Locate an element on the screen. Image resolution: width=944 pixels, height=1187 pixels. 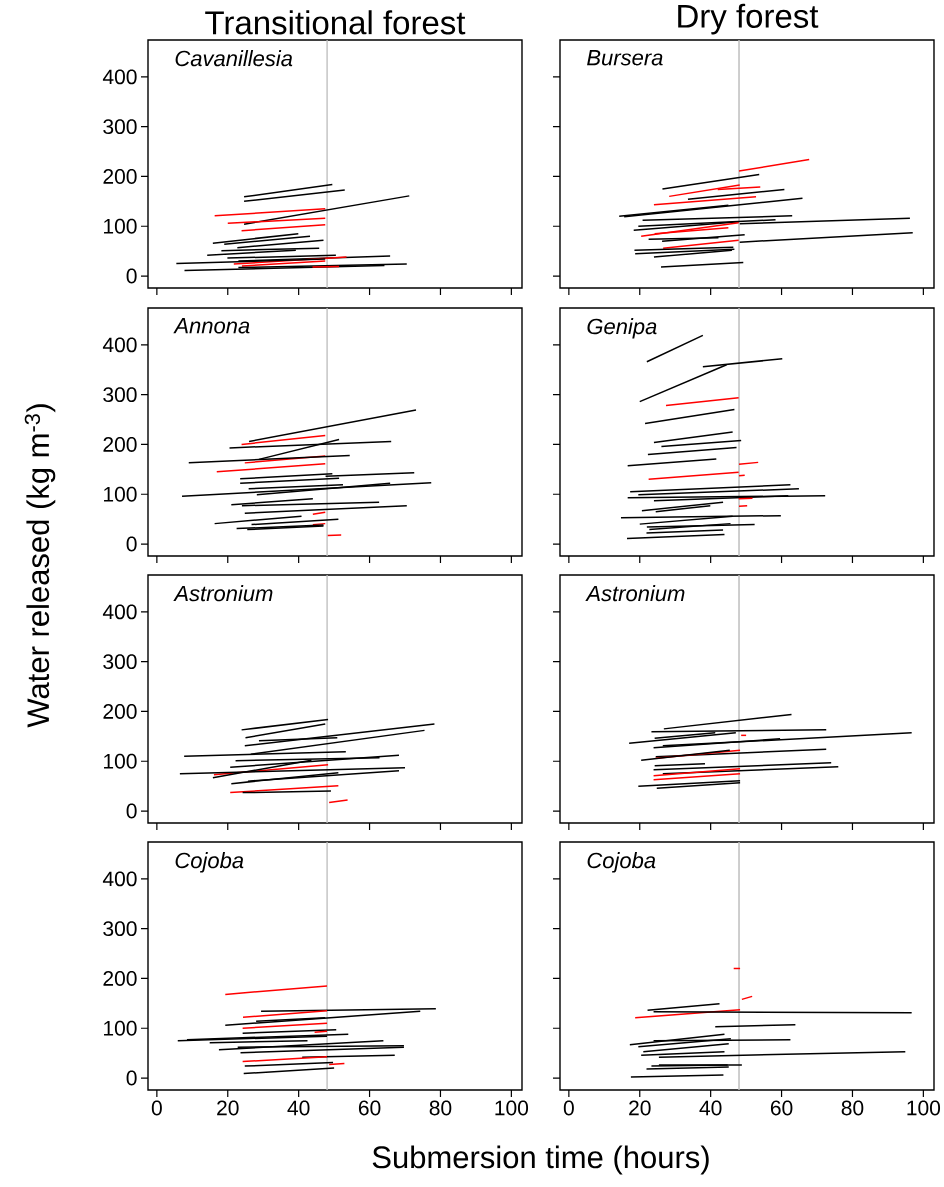
y-axis-title: Water released (kg m$^{-3}$) is located at coordinates (40, 566).